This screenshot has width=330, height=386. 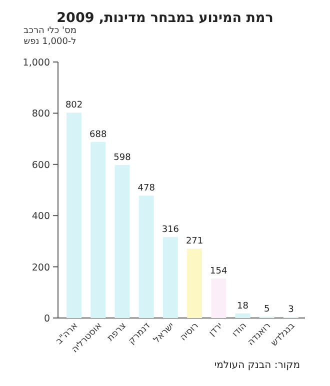 What do you see at coordinates (267, 309) in the screenshot?
I see `data-label: 5` at bounding box center [267, 309].